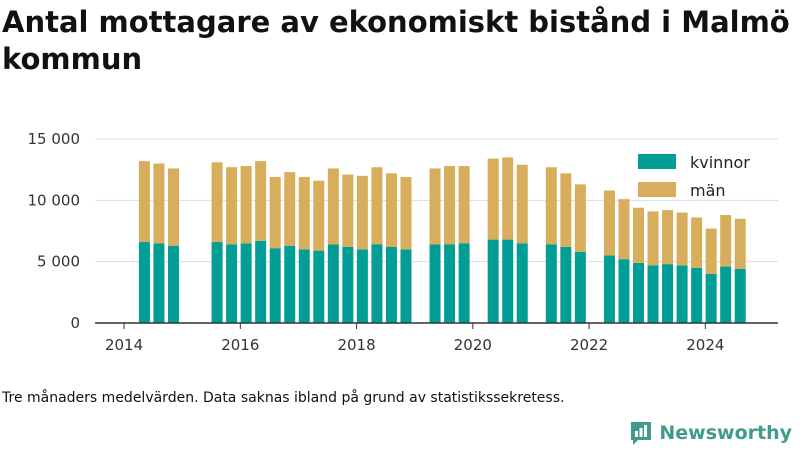 This screenshot has height=450, width=800. I want to click on newsworthy-logo-icon, so click(641, 433).